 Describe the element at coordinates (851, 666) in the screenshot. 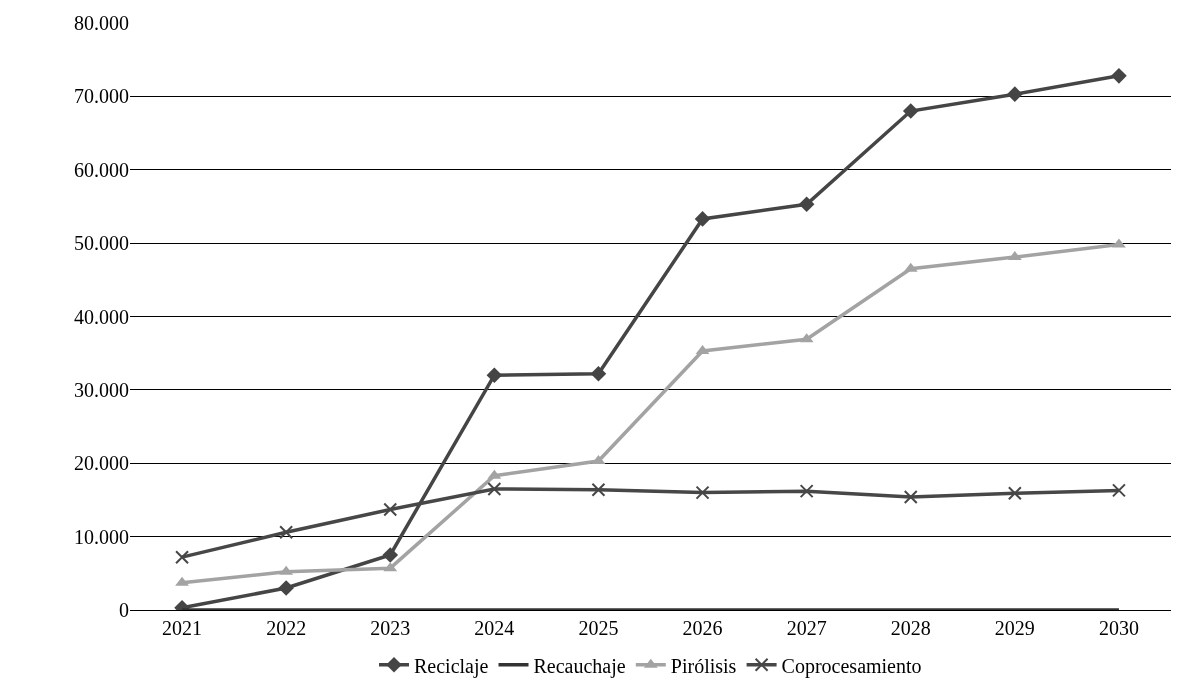

I see `legend-label: Coprocesamiento` at that location.